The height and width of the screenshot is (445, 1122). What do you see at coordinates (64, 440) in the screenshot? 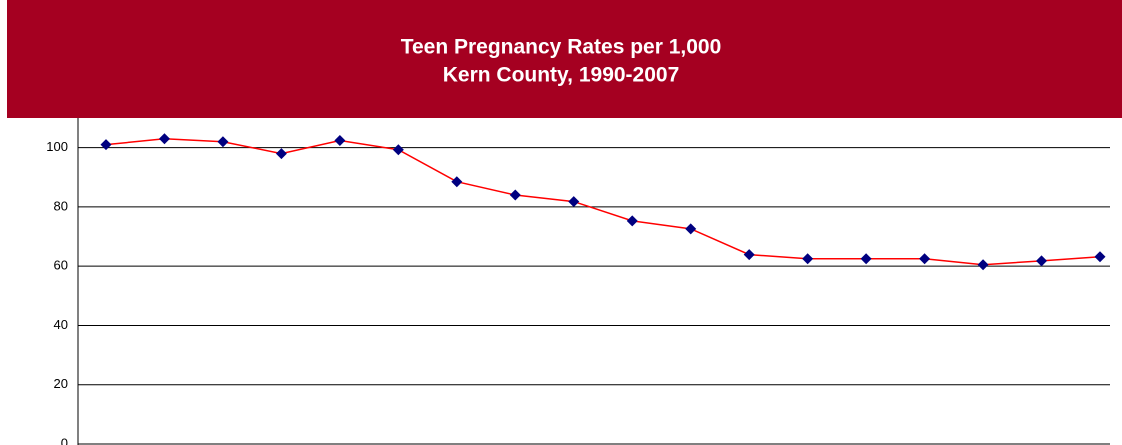
I see `y-tick-label: 0` at bounding box center [64, 440].